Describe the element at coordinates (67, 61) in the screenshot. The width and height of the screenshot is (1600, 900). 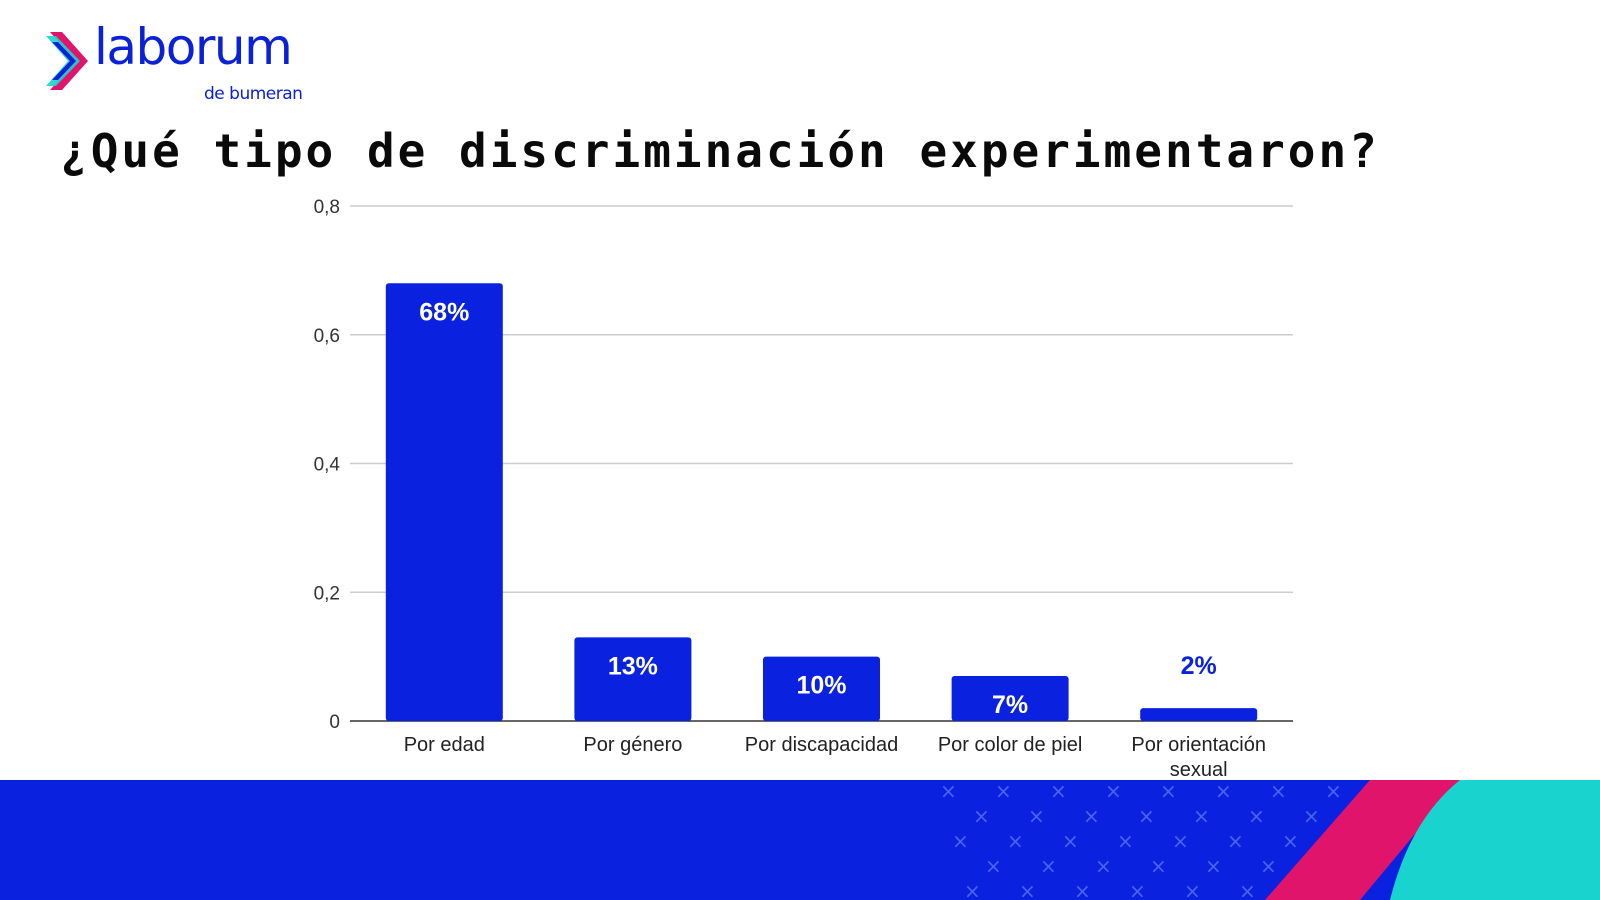
I see `laborum-chevron-icon` at that location.